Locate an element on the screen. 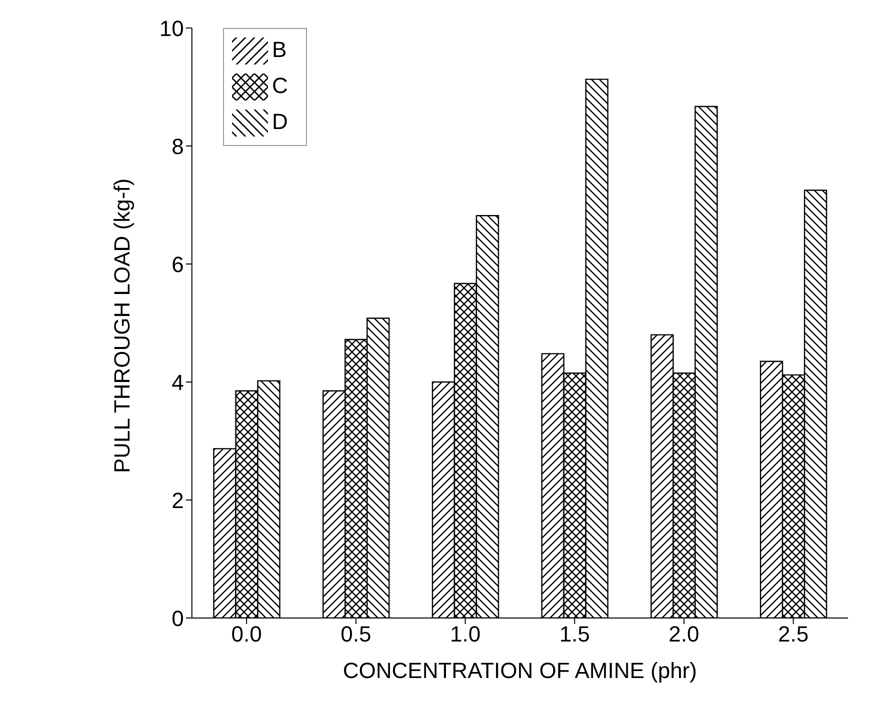  y-tick-label: 6 is located at coordinates (178, 264).